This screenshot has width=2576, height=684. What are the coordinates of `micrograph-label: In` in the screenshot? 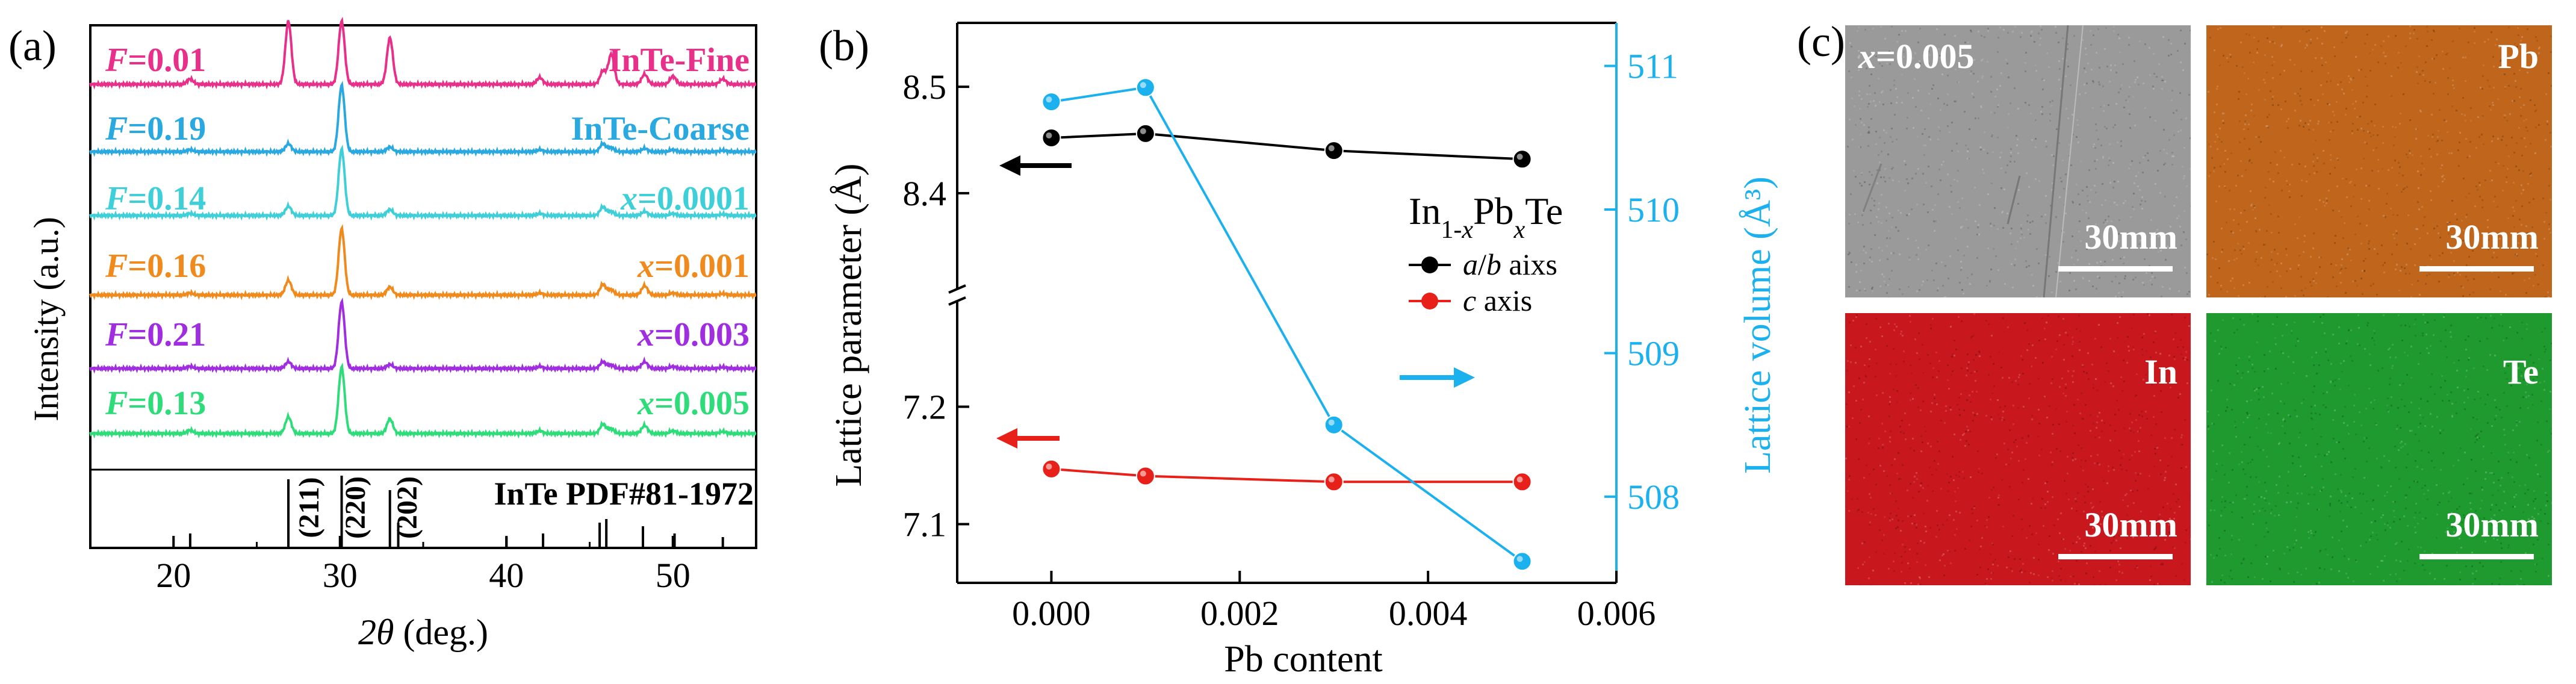 It's located at (2160, 371).